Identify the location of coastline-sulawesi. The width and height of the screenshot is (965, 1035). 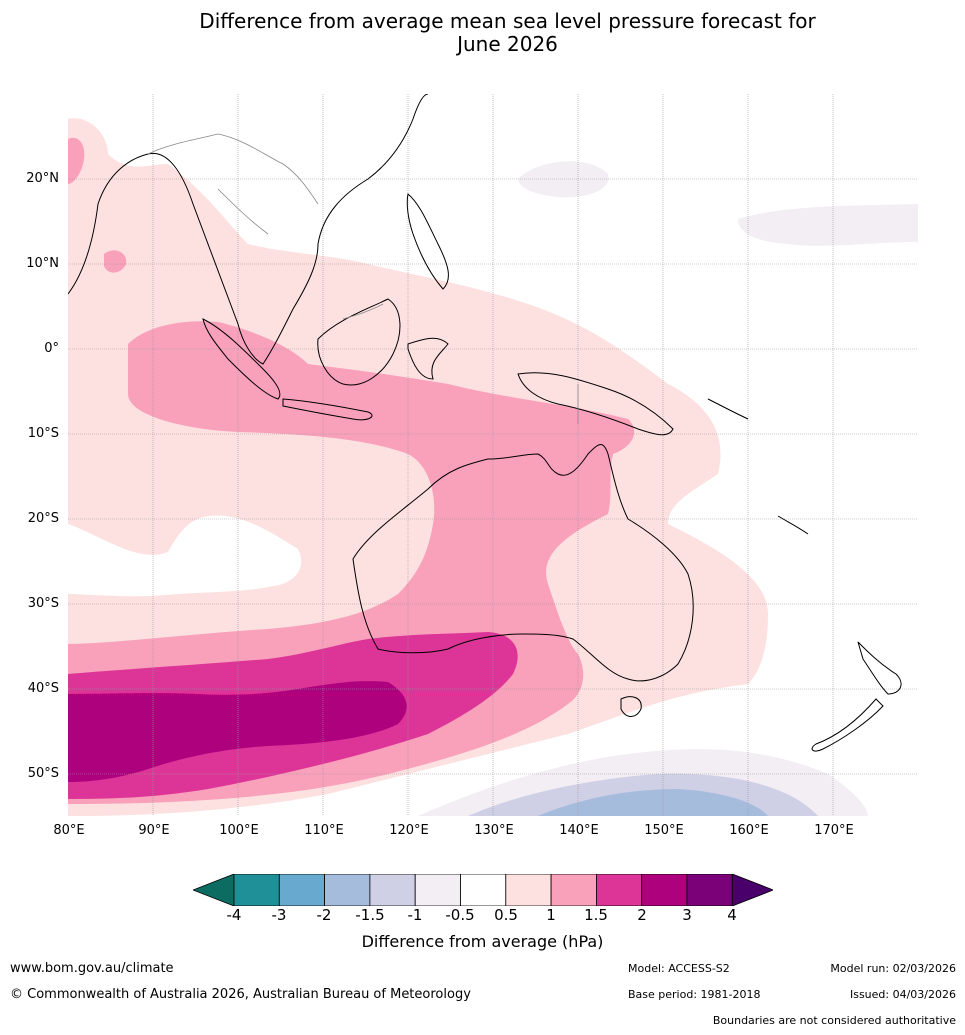
(428, 358).